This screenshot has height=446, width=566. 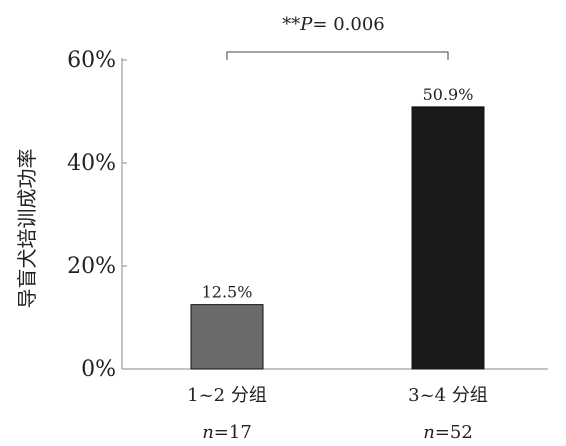 What do you see at coordinates (448, 94) in the screenshot?
I see `bar-value-label: 50.9%` at bounding box center [448, 94].